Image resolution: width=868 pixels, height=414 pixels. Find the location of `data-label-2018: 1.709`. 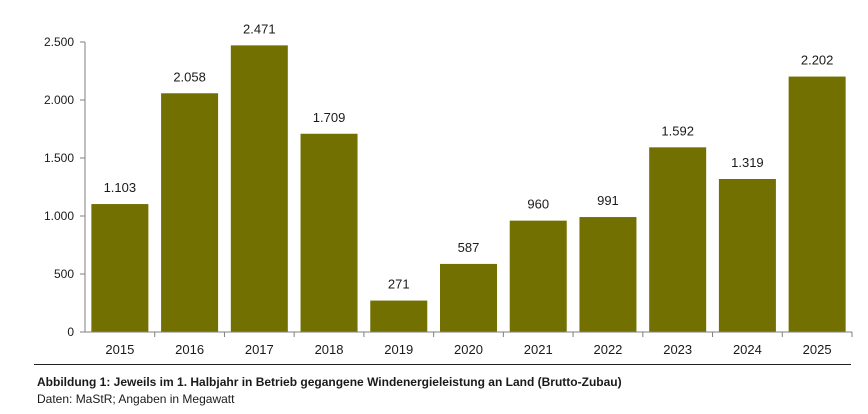

data-label-2018: 1.709 is located at coordinates (329, 117).